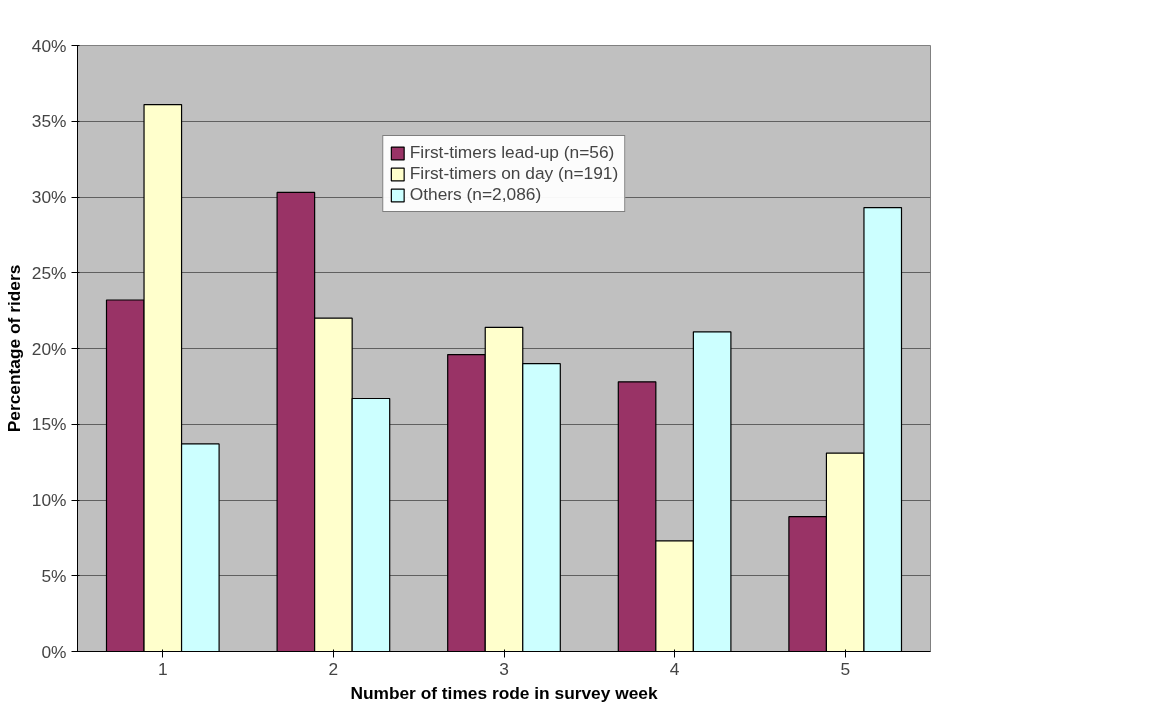  Describe the element at coordinates (674, 668) in the screenshot. I see `x-tick-label: 4` at that location.